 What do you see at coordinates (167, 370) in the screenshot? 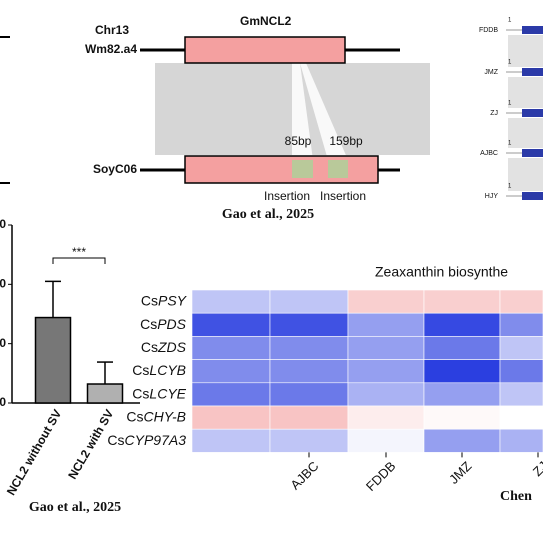
I see `gene-name: LCYB` at bounding box center [167, 370].